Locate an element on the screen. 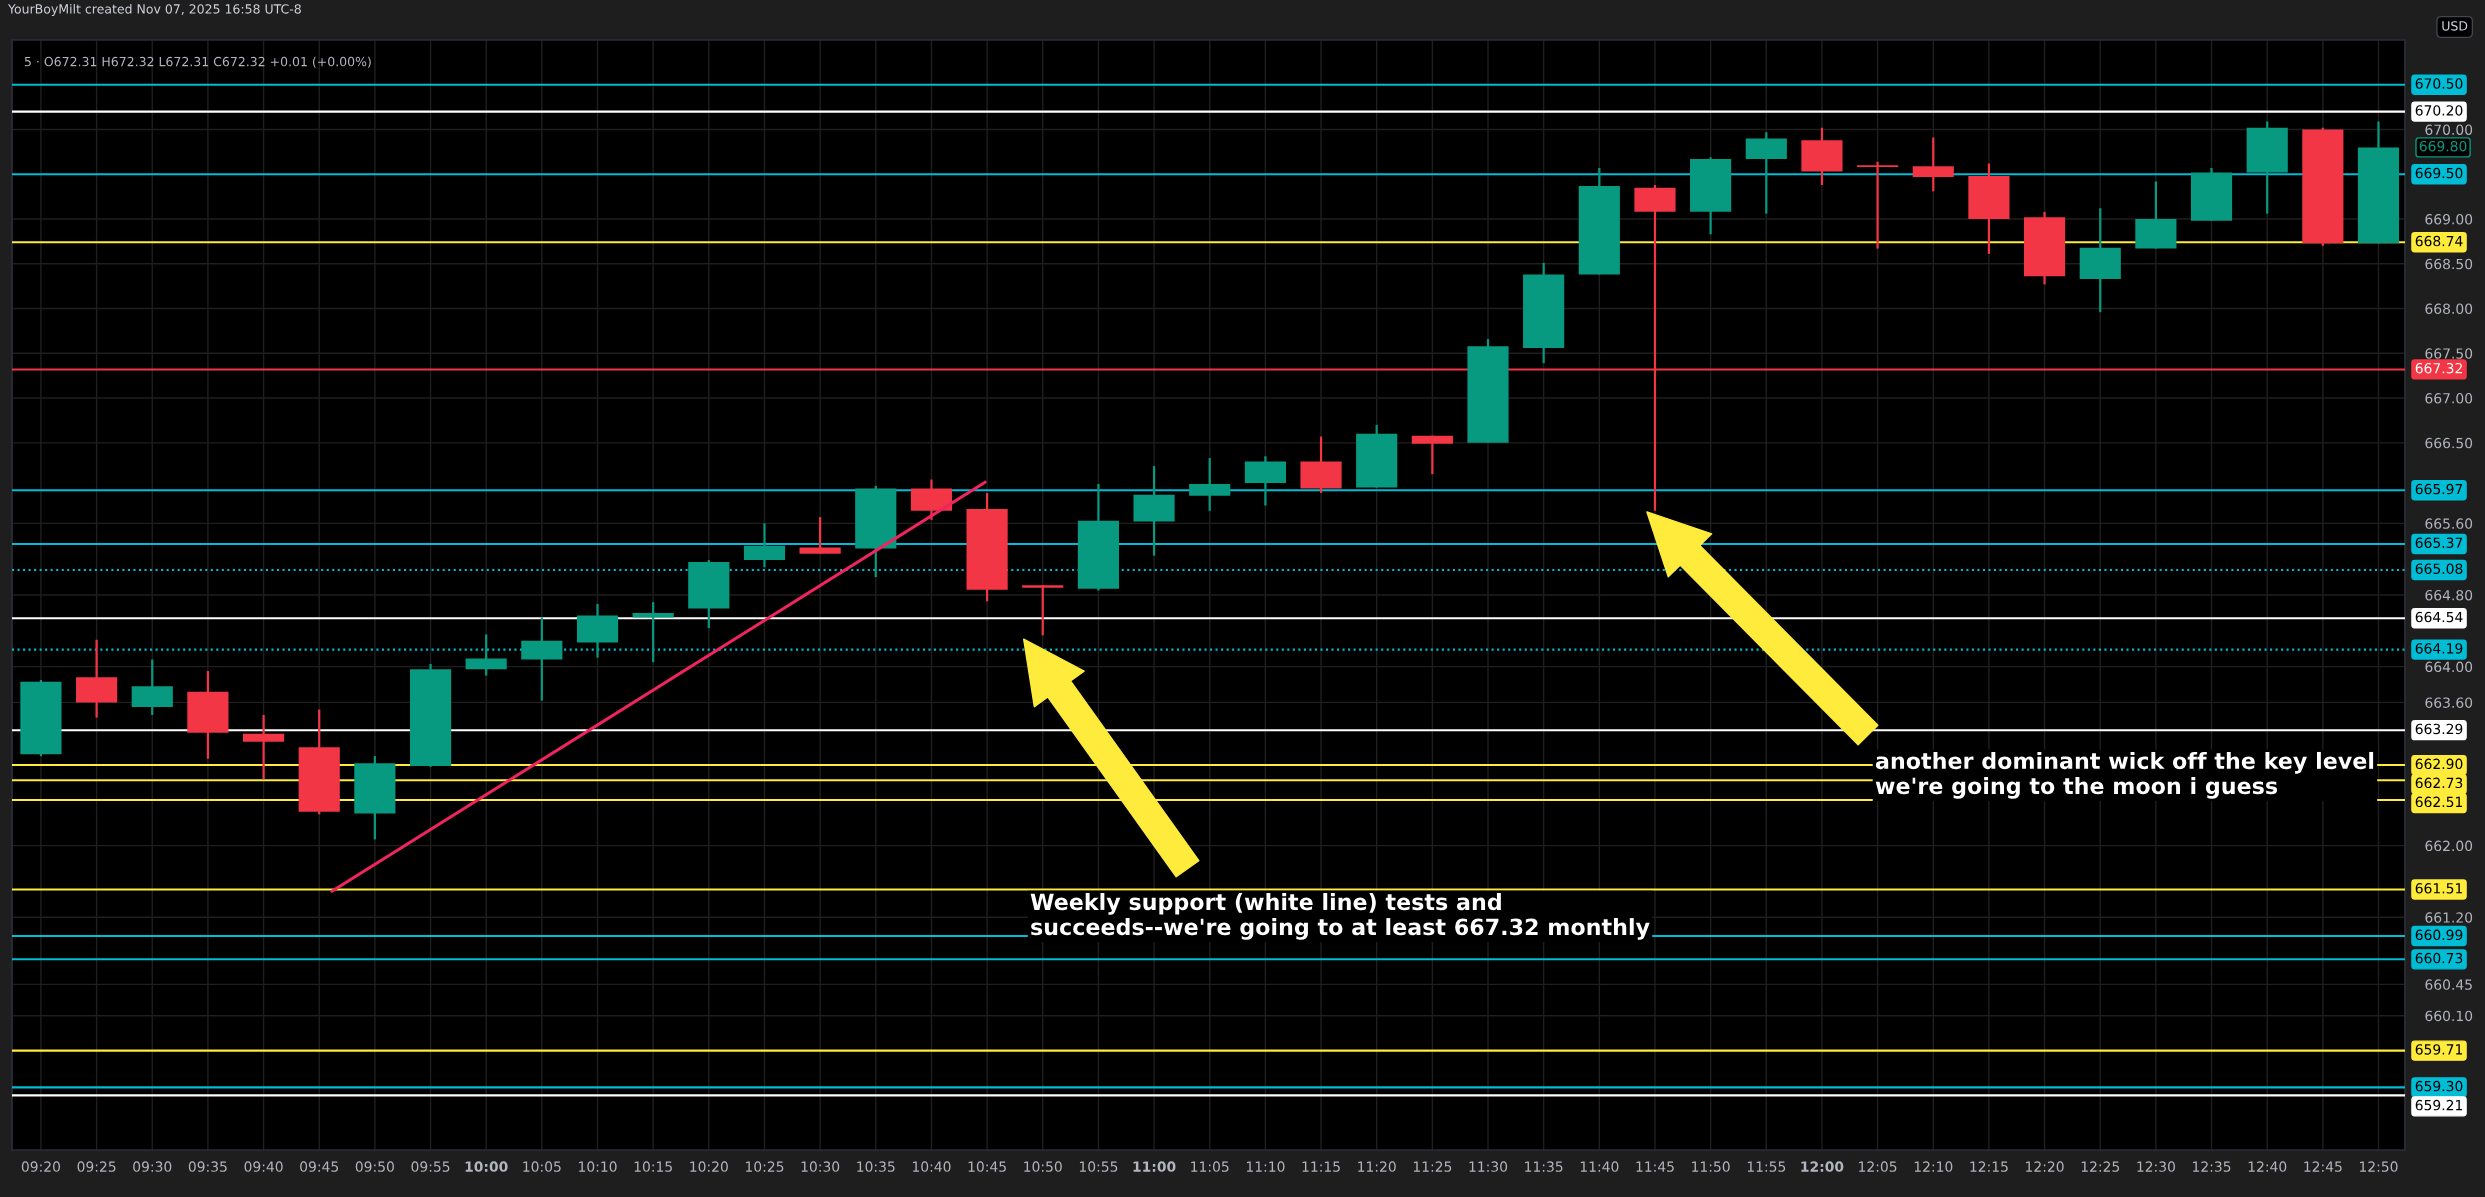 Image resolution: width=2485 pixels, height=1197 pixels. annotation: another dominant wick off the key level we're going to the moon i guess is located at coordinates (2124, 775).